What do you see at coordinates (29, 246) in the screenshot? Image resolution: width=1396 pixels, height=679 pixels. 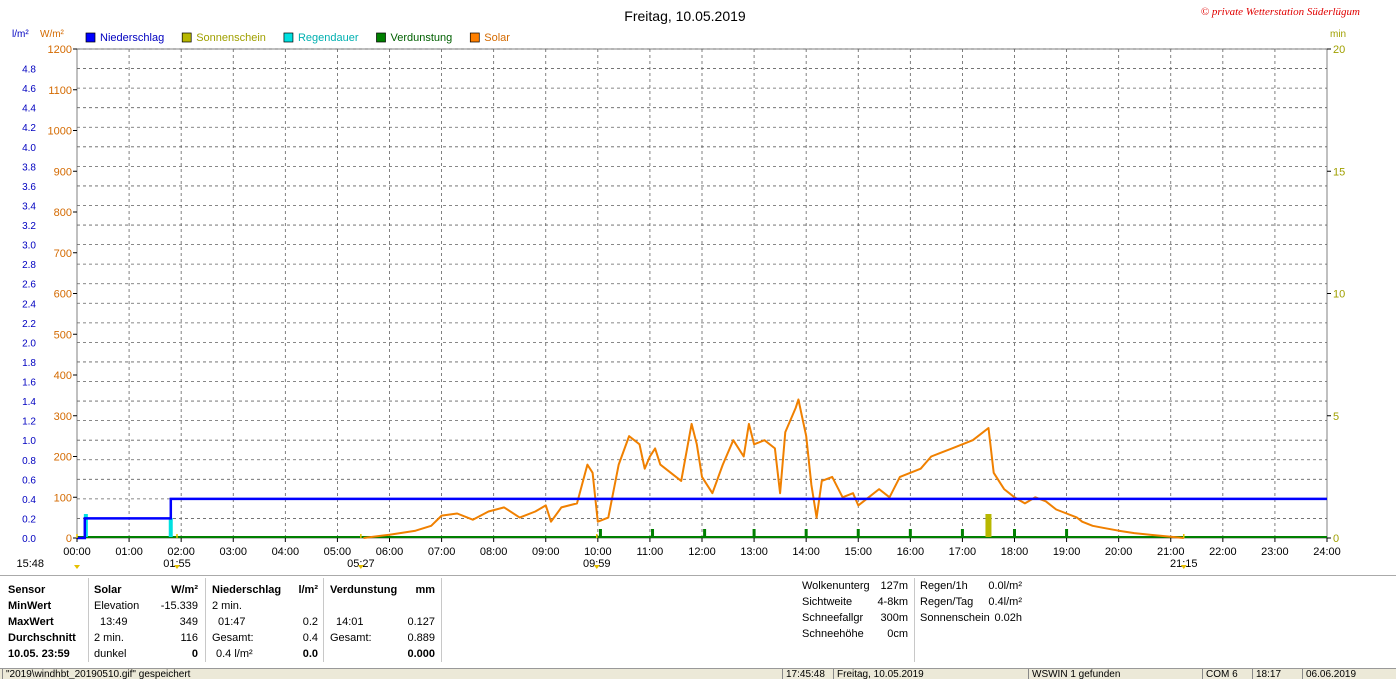 I see `y-precip-tick-label: 3.0` at bounding box center [29, 246].